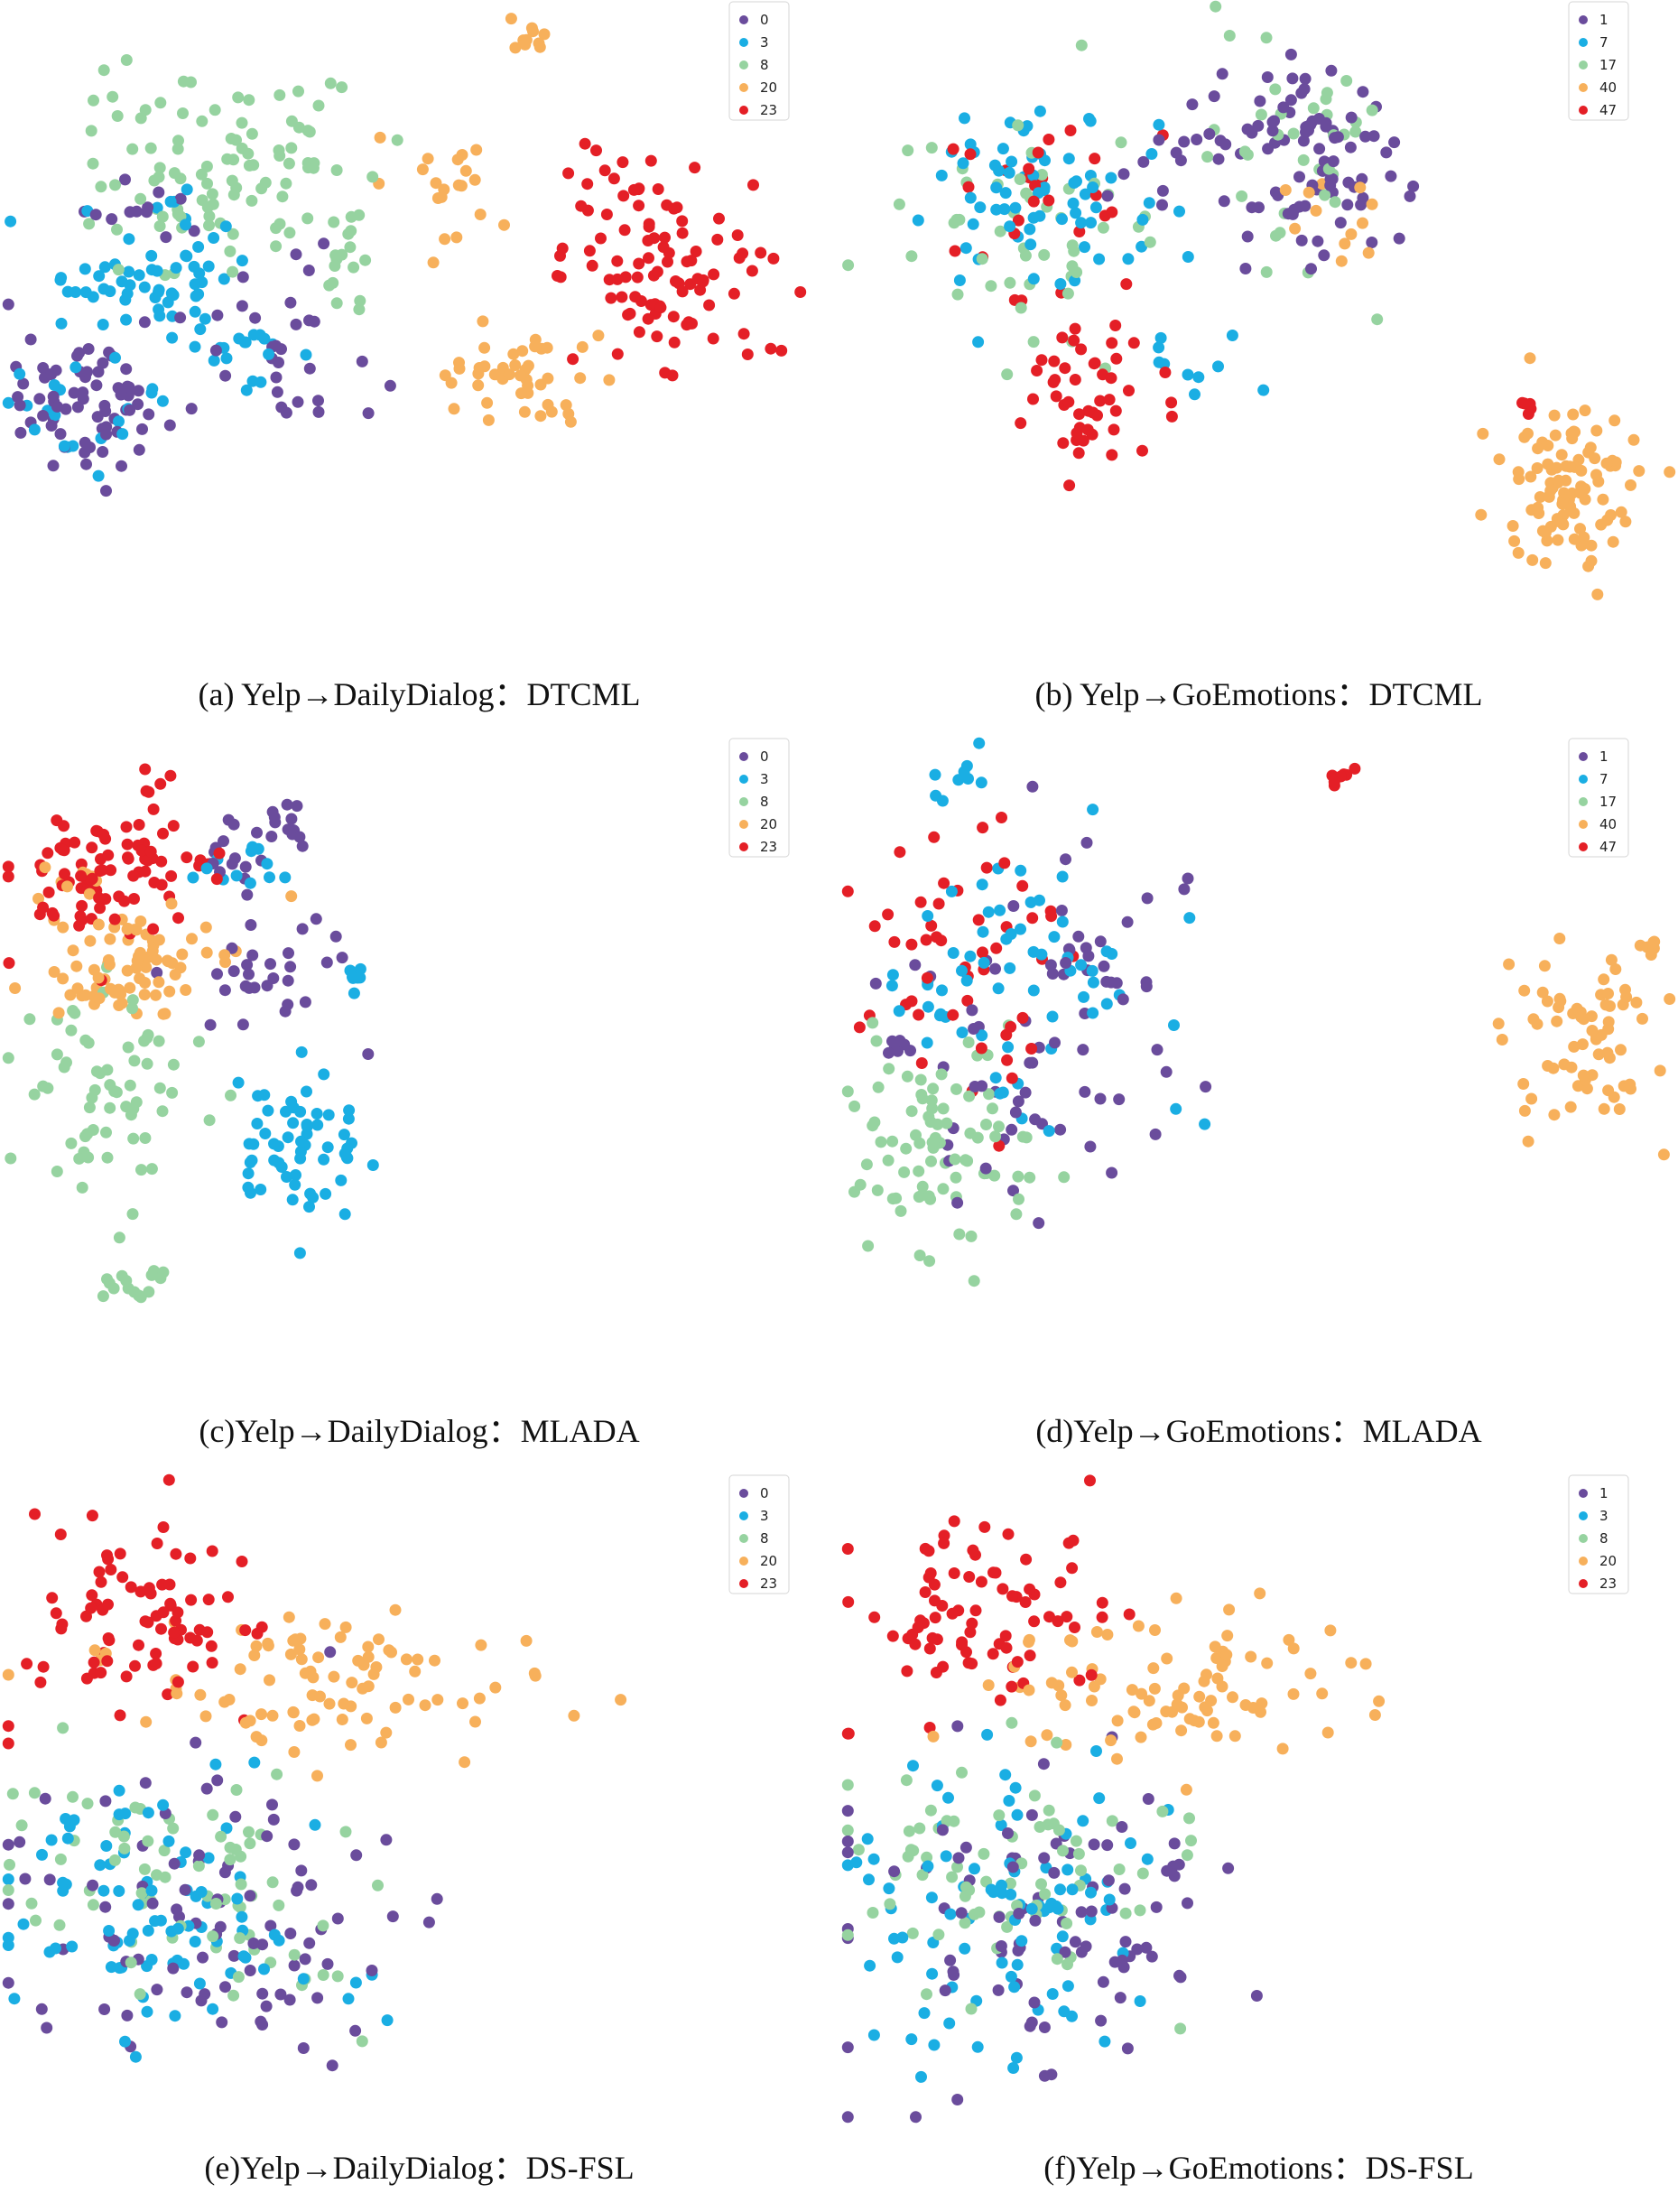 The height and width of the screenshot is (2212, 1678). I want to click on caption-d: (d)Yelp→GoEmotions：MLADA, so click(1258, 1431).